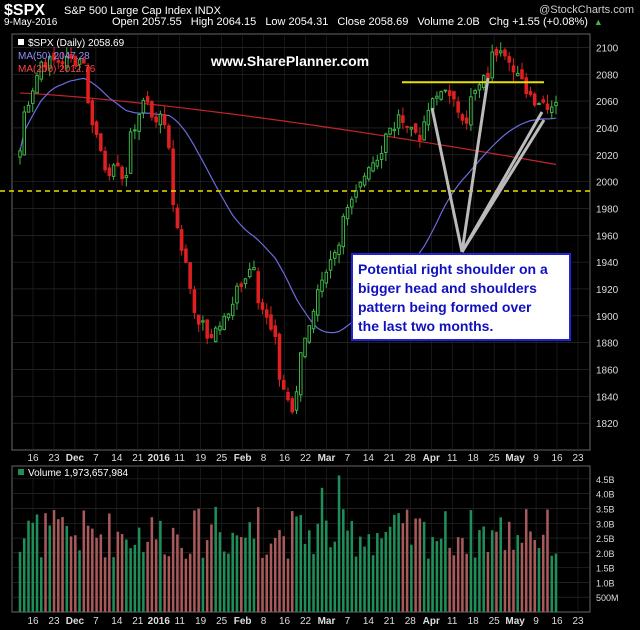 The image size is (640, 630). What do you see at coordinates (21, 472) in the screenshot?
I see `volume-legend-swatch` at bounding box center [21, 472].